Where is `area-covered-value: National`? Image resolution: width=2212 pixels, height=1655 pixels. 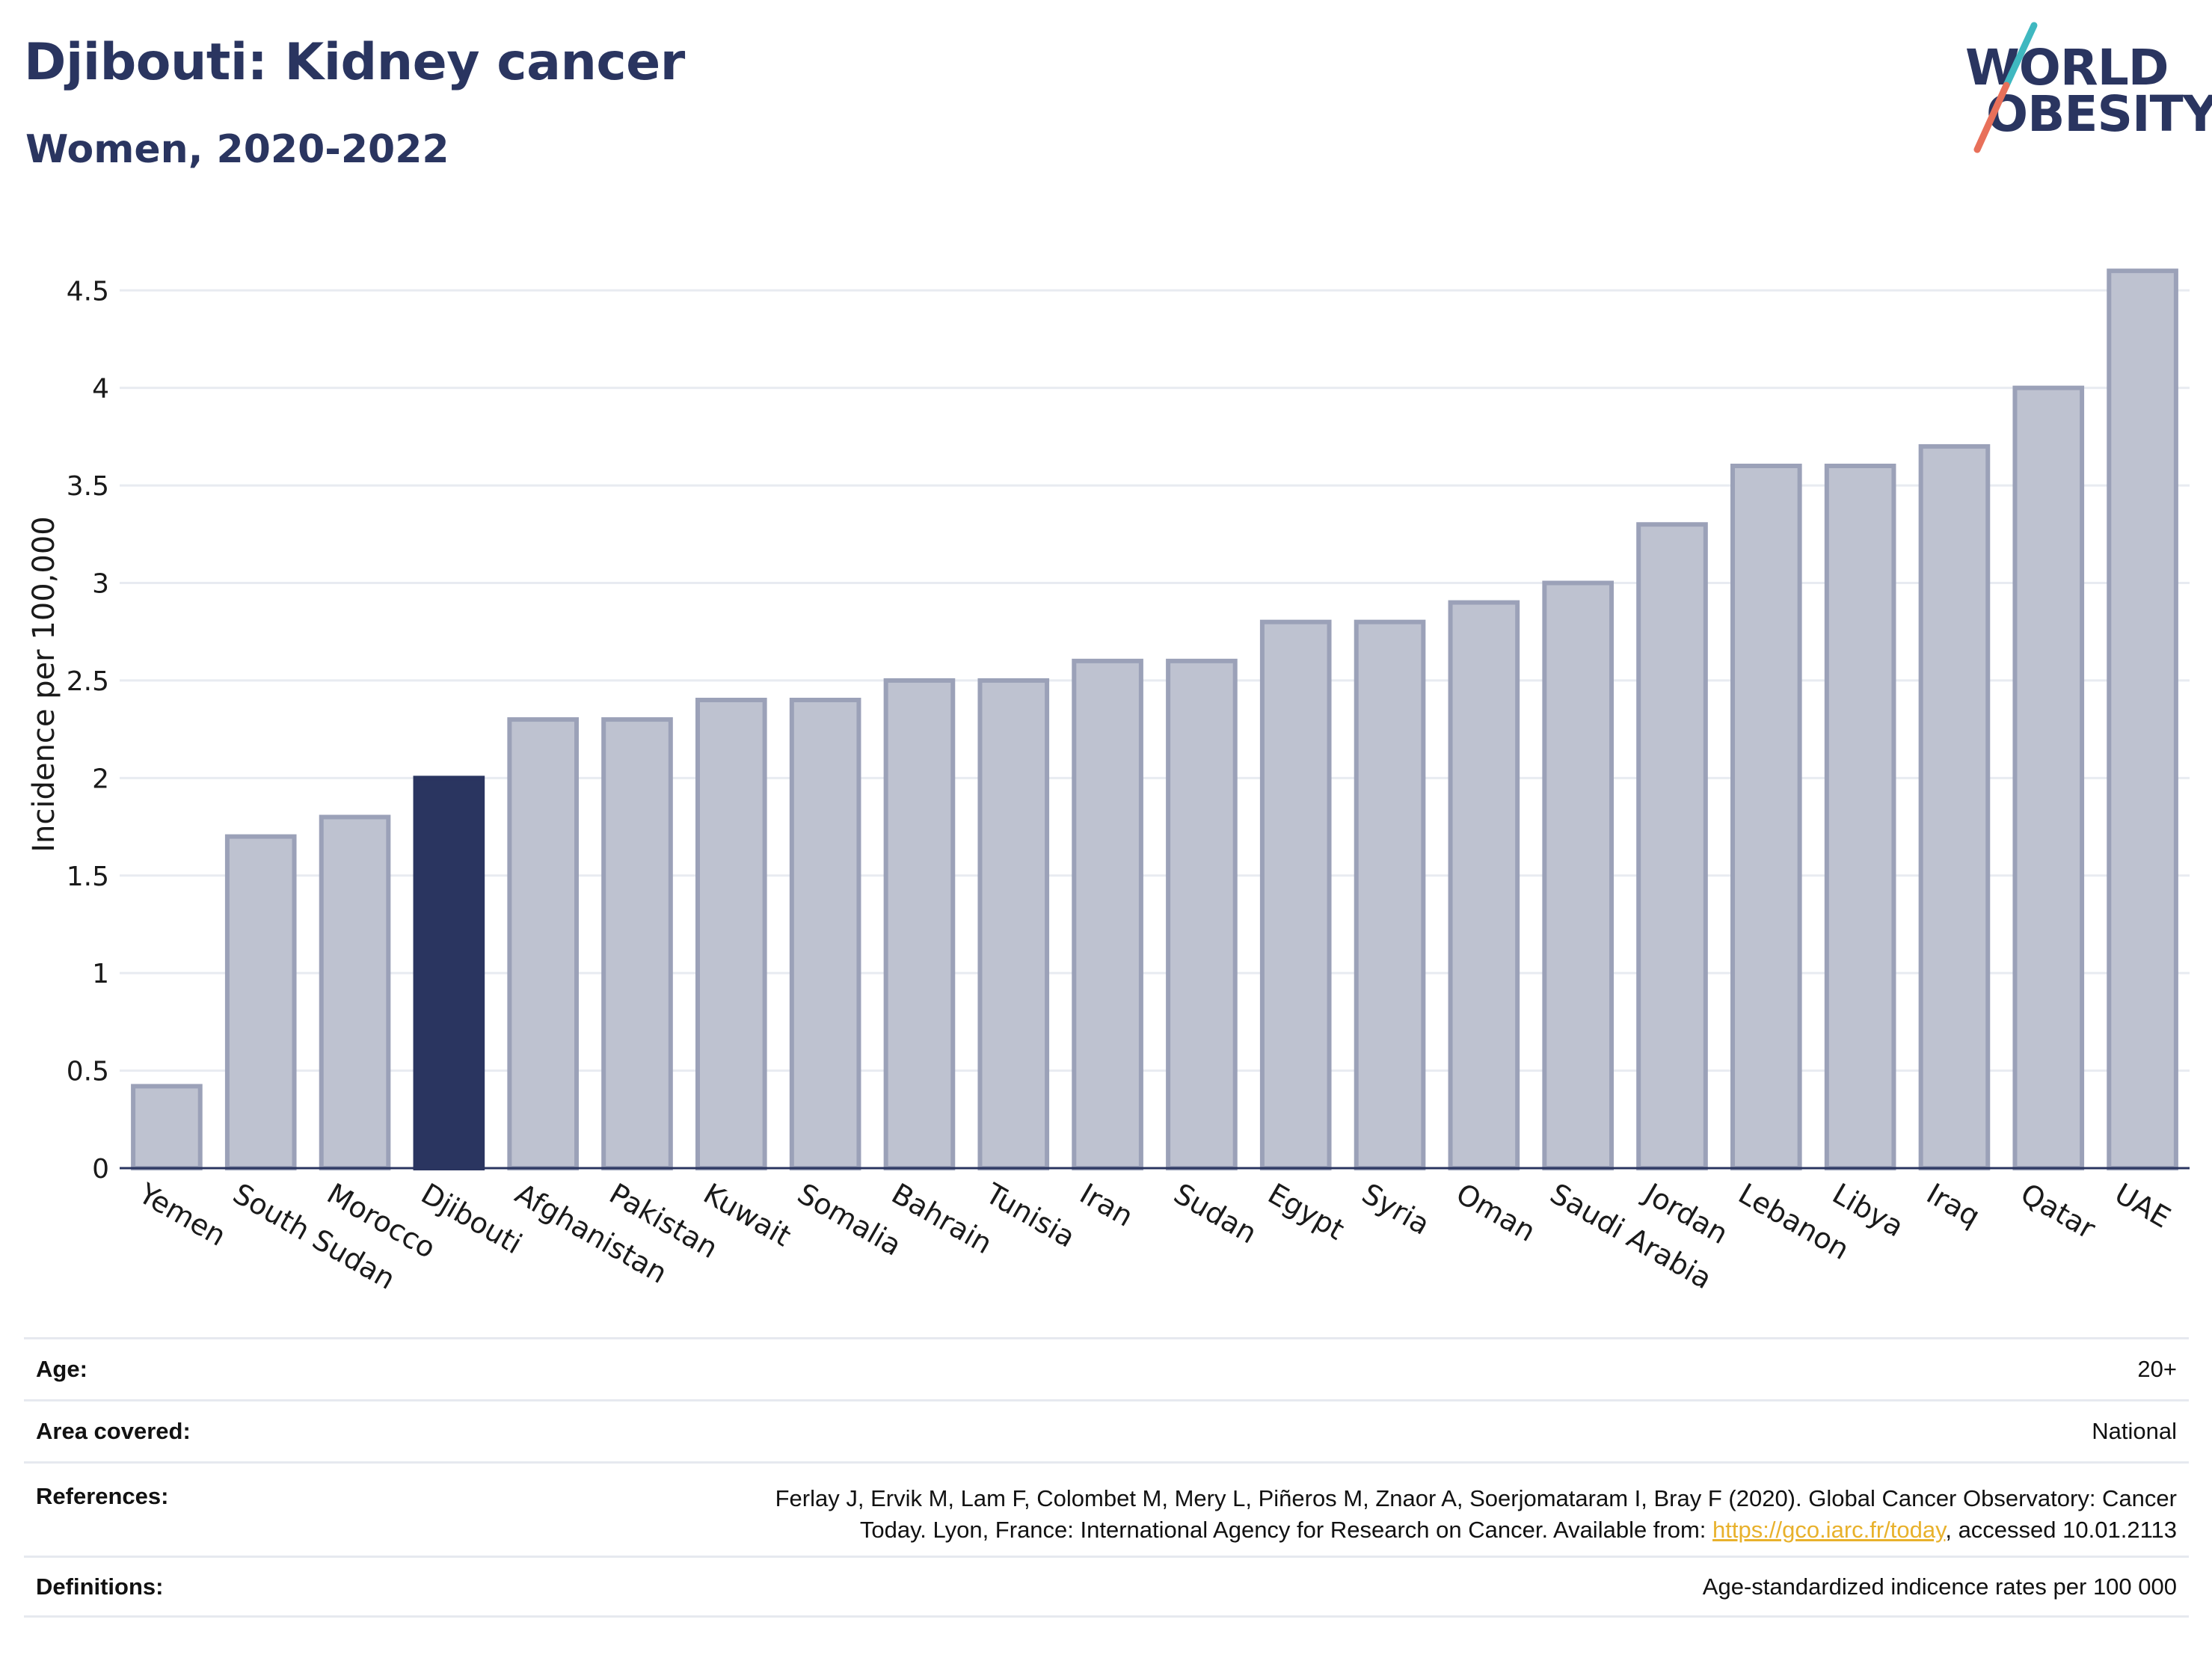
area-covered-value: National is located at coordinates (2134, 1431).